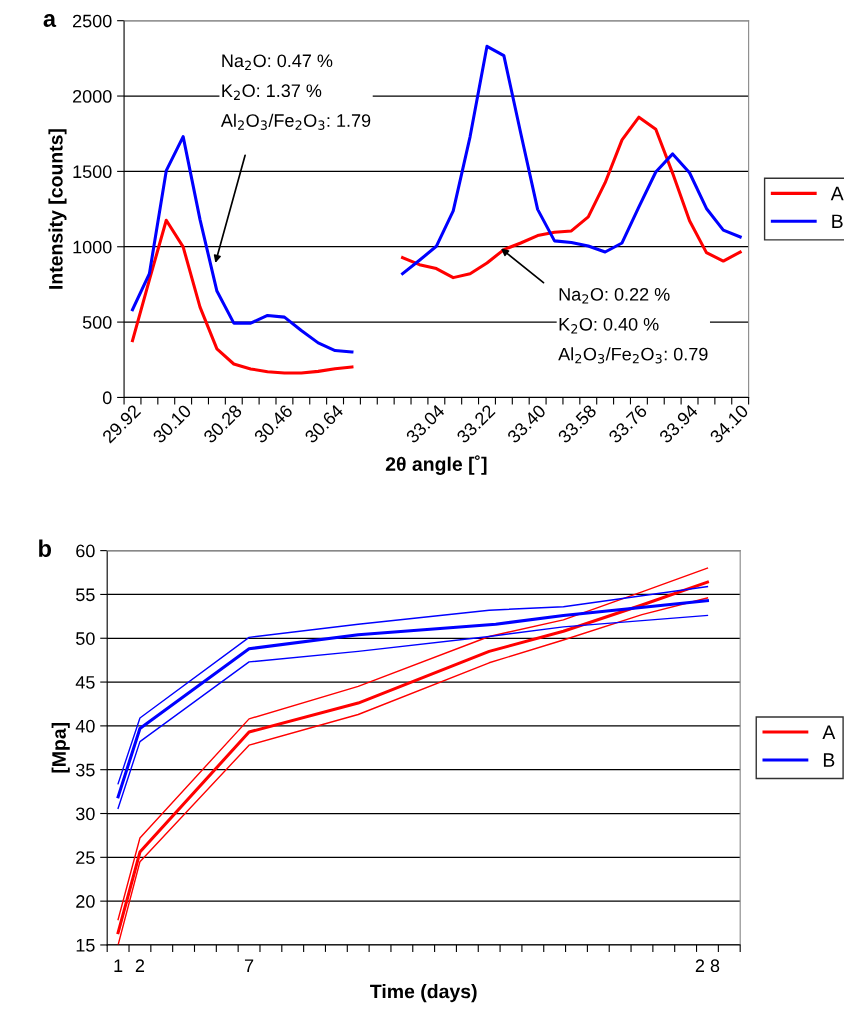 Image resolution: width=844 pixels, height=1035 pixels. Describe the element at coordinates (633, 325) in the screenshot. I see `text: Na$_{2}$O: 0.22 % K$_{2}$O: 0.40 % Al$_{2}$O$_{3}$/Fe$_{2}$O$_{3}$: 0.79` at that location.